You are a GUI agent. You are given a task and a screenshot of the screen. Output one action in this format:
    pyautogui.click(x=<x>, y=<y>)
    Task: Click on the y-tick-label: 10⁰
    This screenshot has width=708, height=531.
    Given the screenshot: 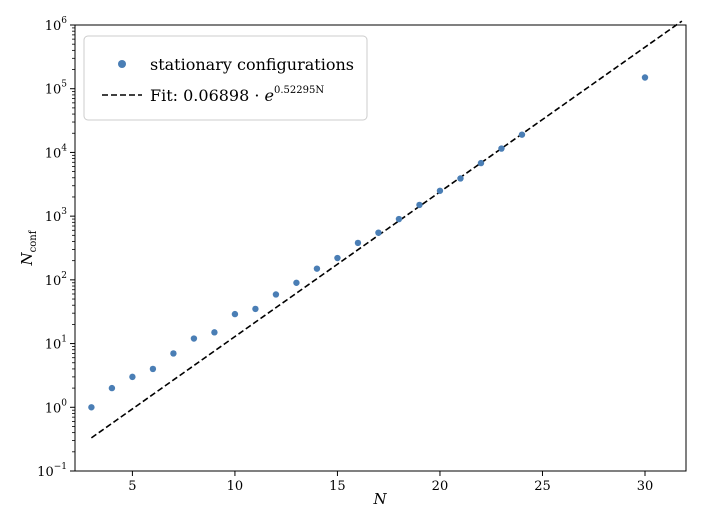 What is the action you would take?
    pyautogui.click(x=56, y=407)
    